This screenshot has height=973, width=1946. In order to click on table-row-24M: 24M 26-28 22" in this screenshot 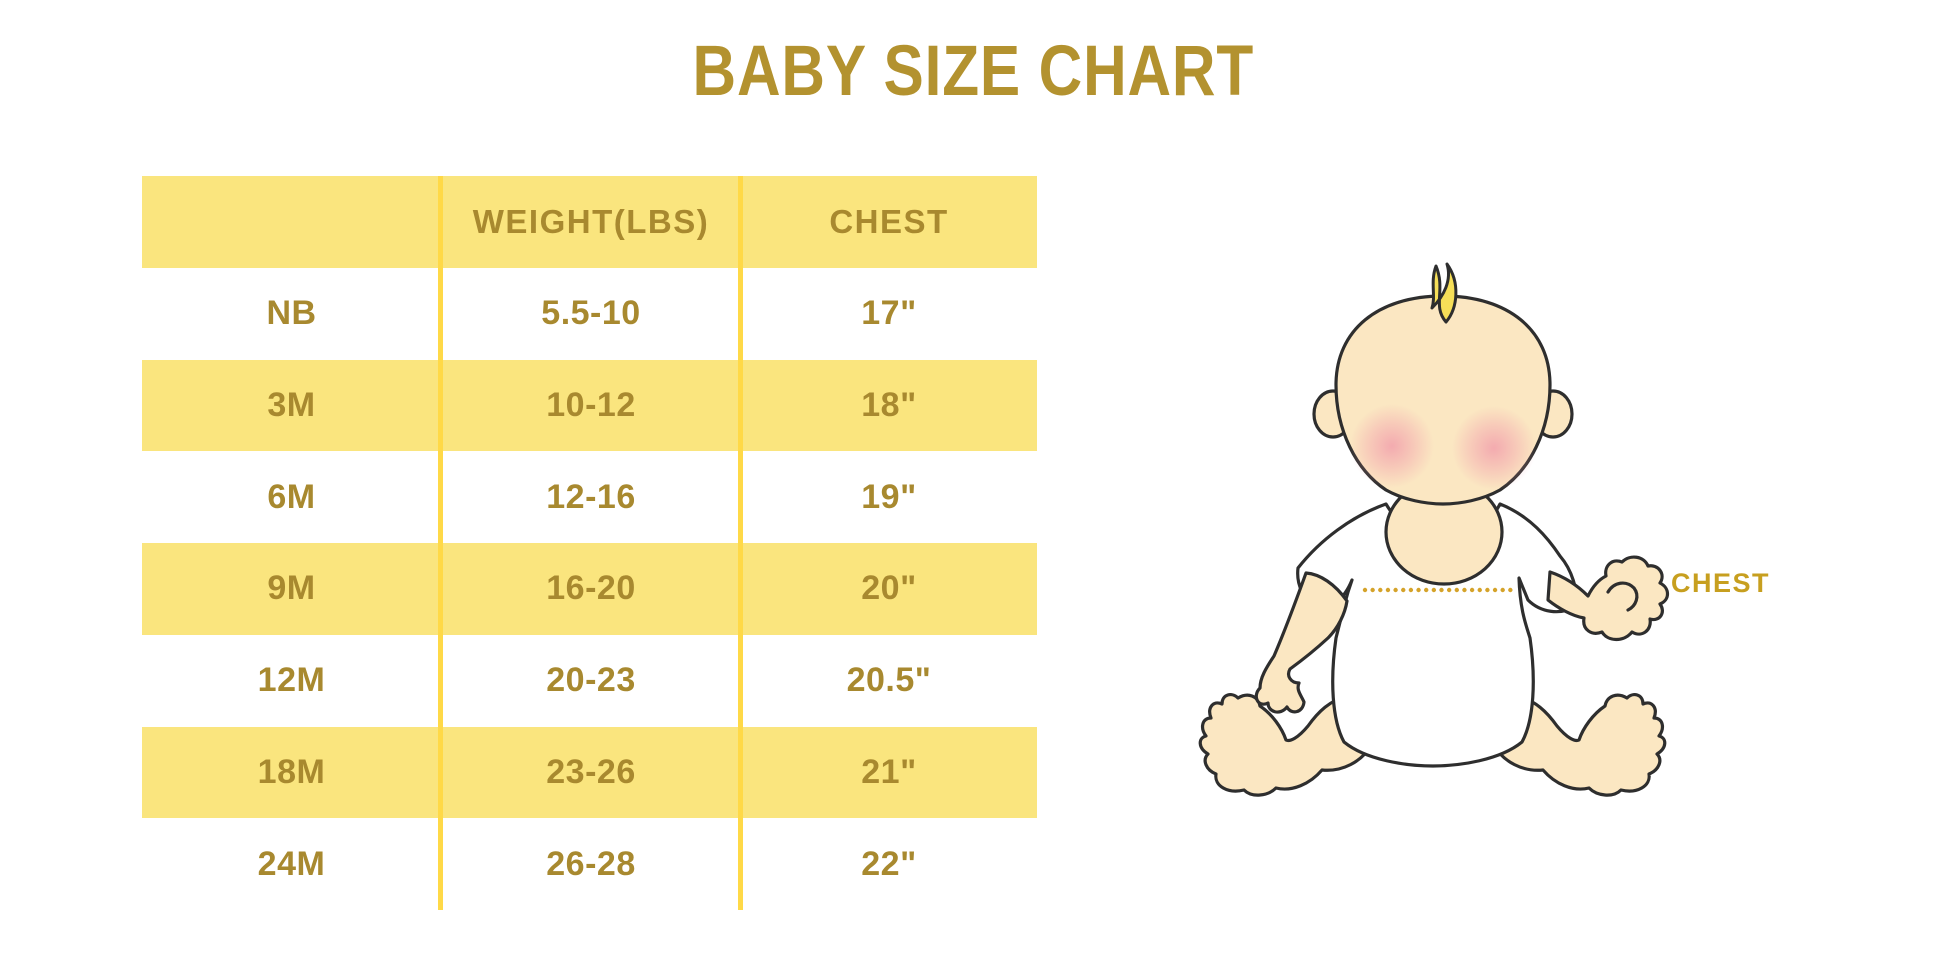, I will do `click(589, 864)`.